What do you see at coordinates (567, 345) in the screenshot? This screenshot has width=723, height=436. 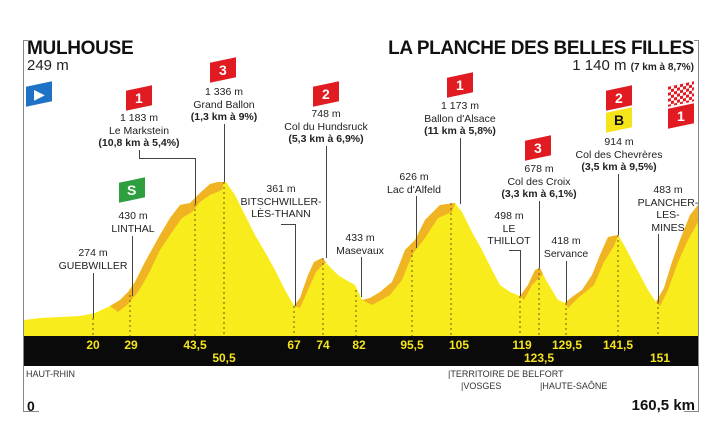 I see `km-marker: 129,5` at bounding box center [567, 345].